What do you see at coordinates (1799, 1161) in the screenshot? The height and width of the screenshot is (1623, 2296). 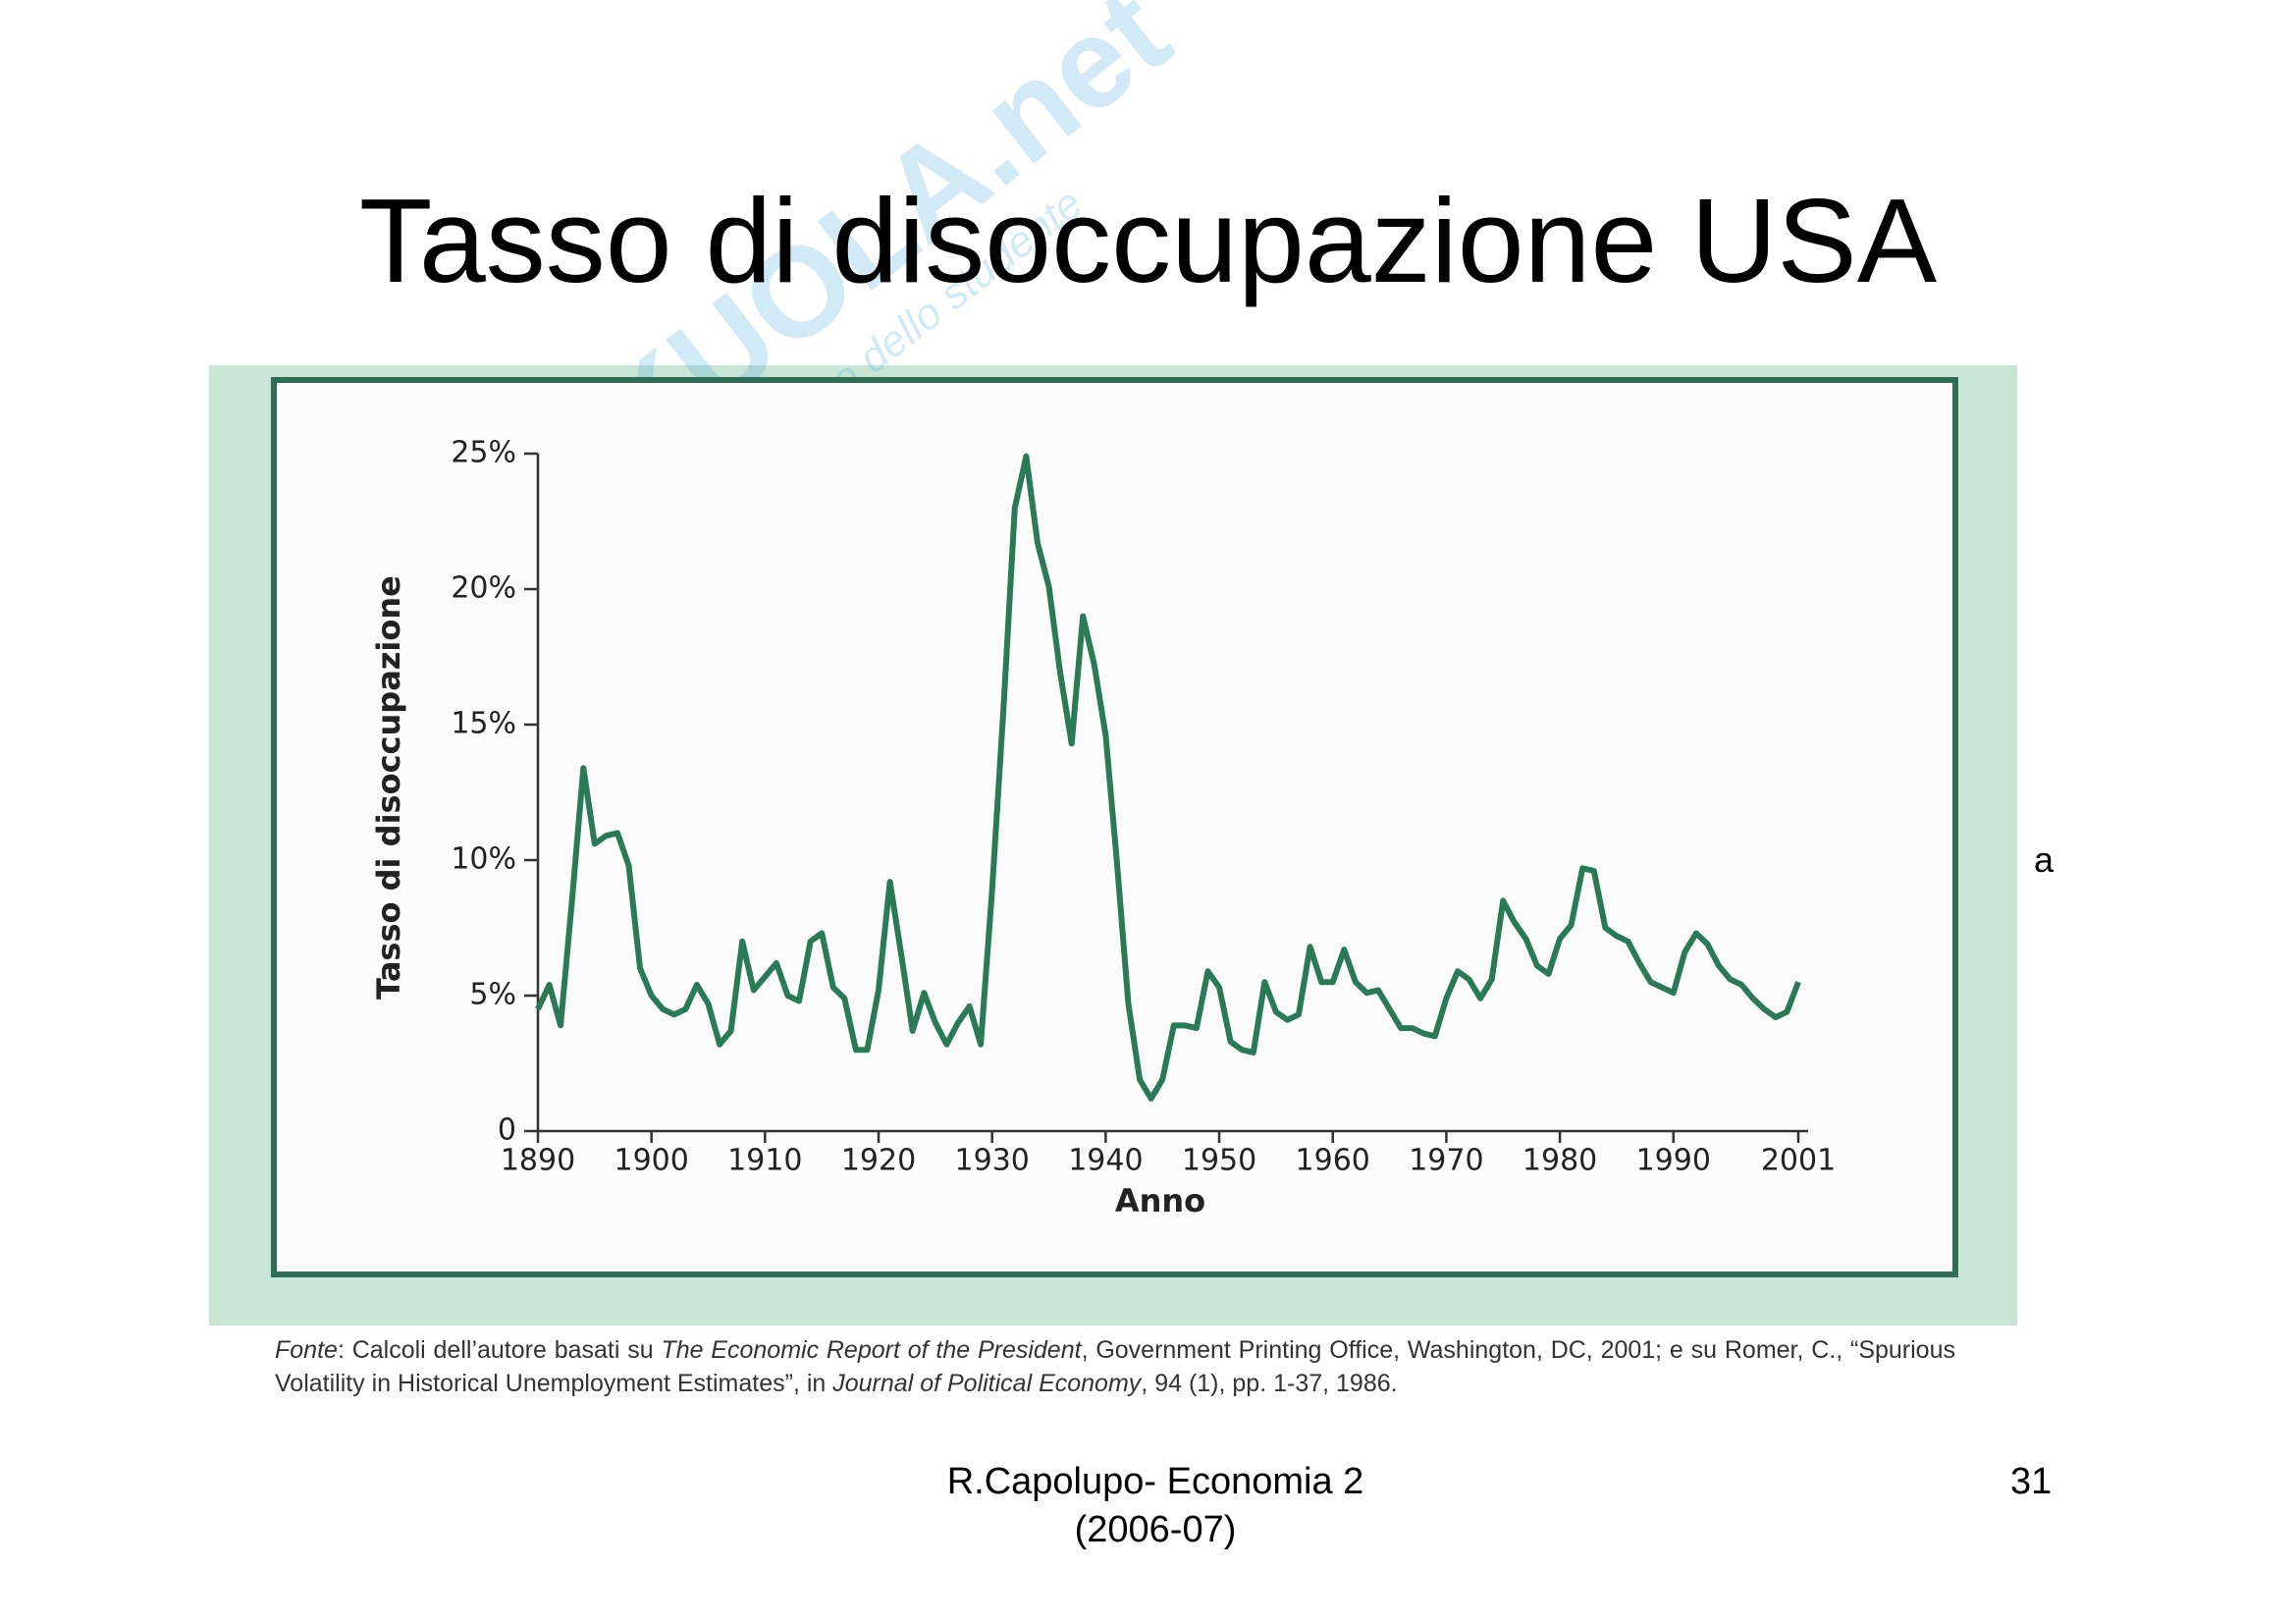 I see `x-tick-label: 2001` at bounding box center [1799, 1161].